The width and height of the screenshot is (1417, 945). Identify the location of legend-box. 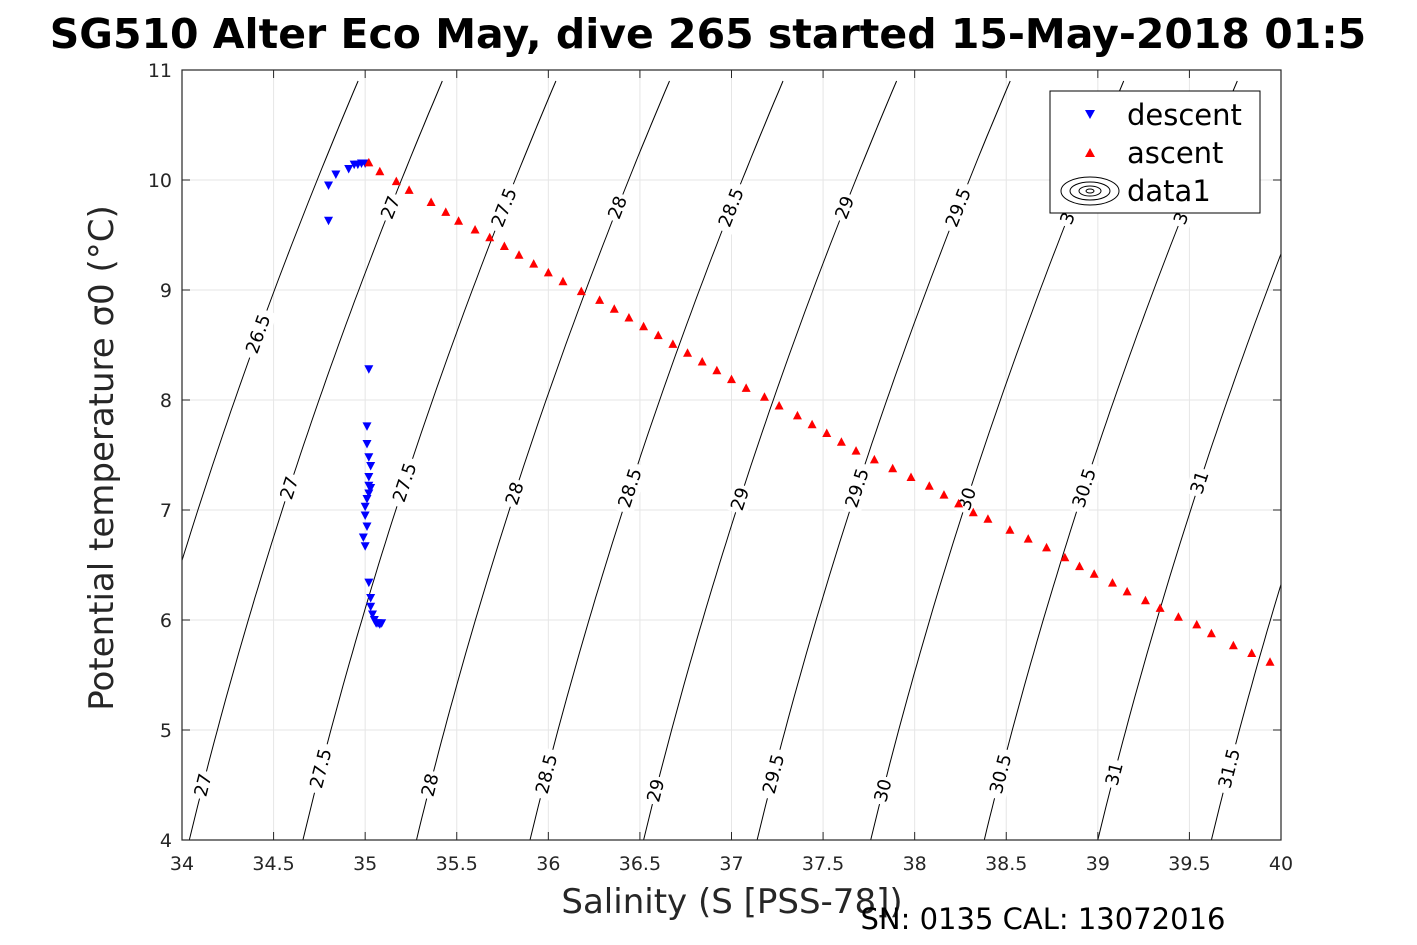
(1155, 152).